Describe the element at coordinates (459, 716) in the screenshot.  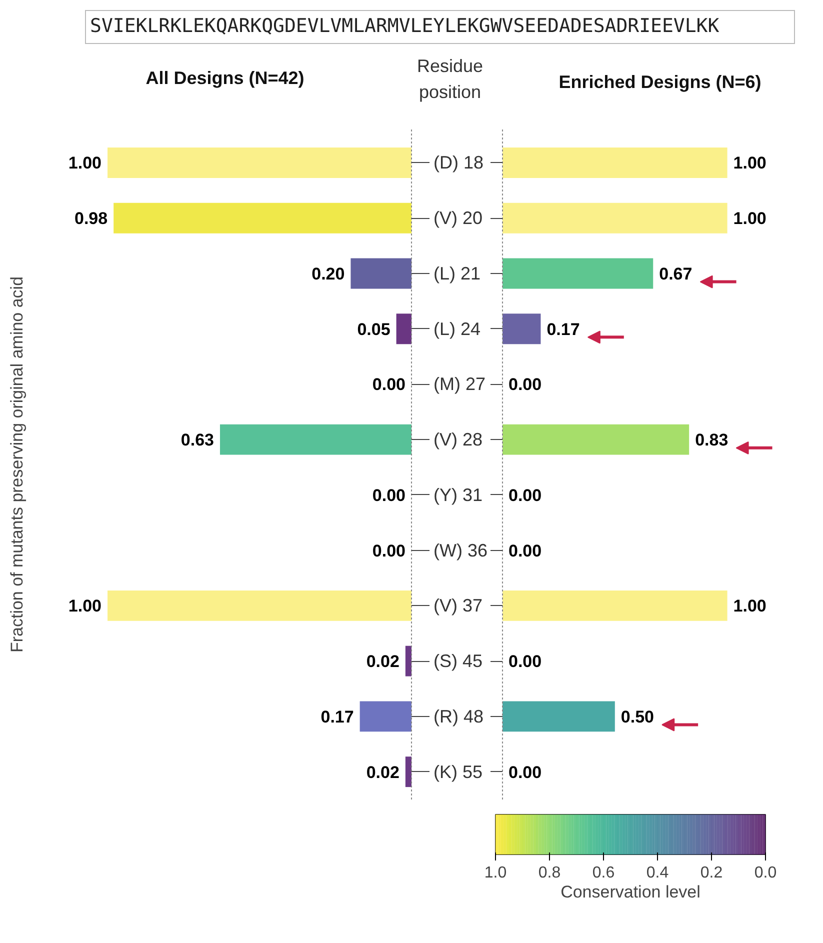
I see `y-tick-label: (R) 48` at that location.